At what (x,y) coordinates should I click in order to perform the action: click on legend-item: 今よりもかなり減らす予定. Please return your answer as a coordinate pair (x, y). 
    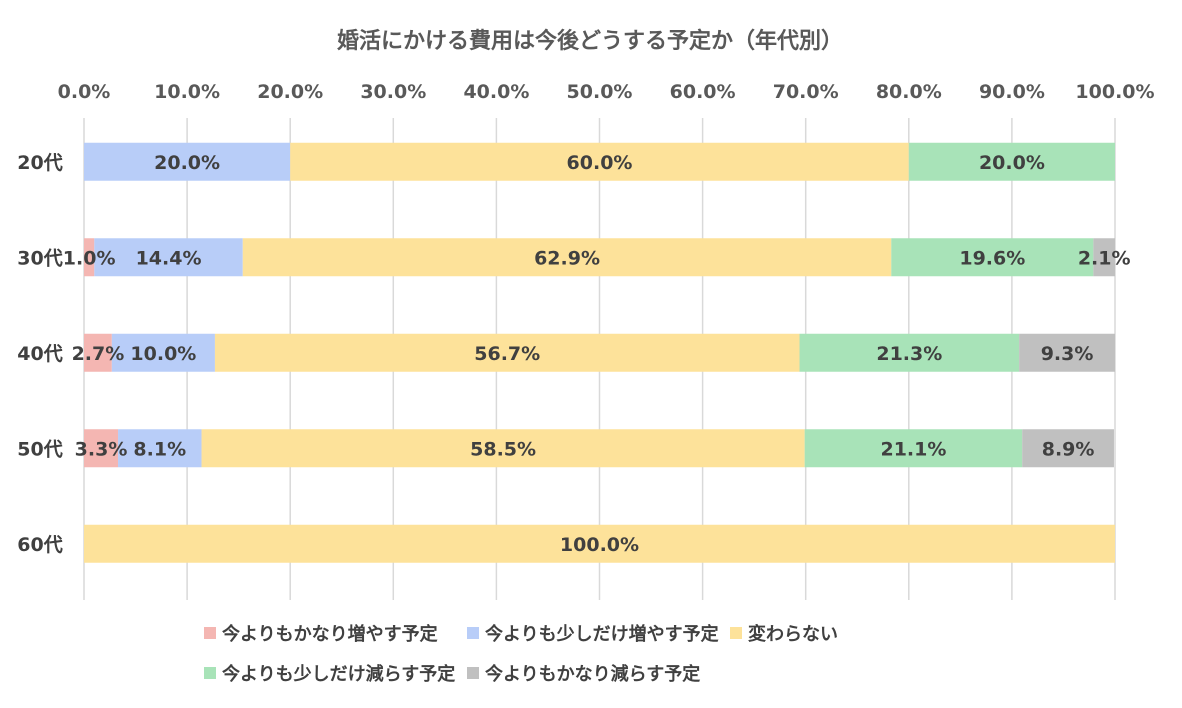
    Looking at the image, I should click on (583, 674).